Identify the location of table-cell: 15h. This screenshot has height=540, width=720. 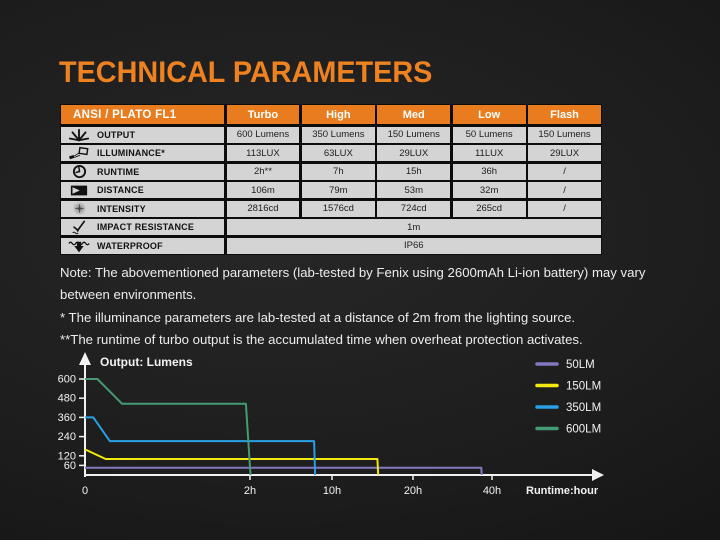
(414, 171).